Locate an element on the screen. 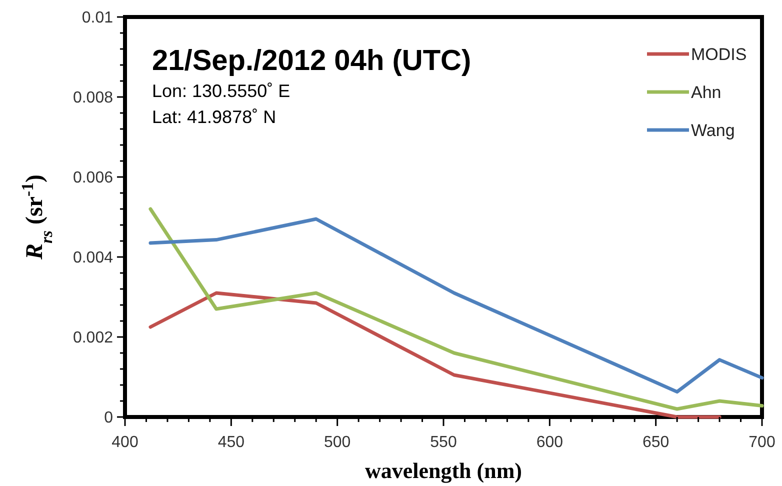 This screenshot has height=486, width=782. y-tick-label: 0.01 is located at coordinates (98, 18).